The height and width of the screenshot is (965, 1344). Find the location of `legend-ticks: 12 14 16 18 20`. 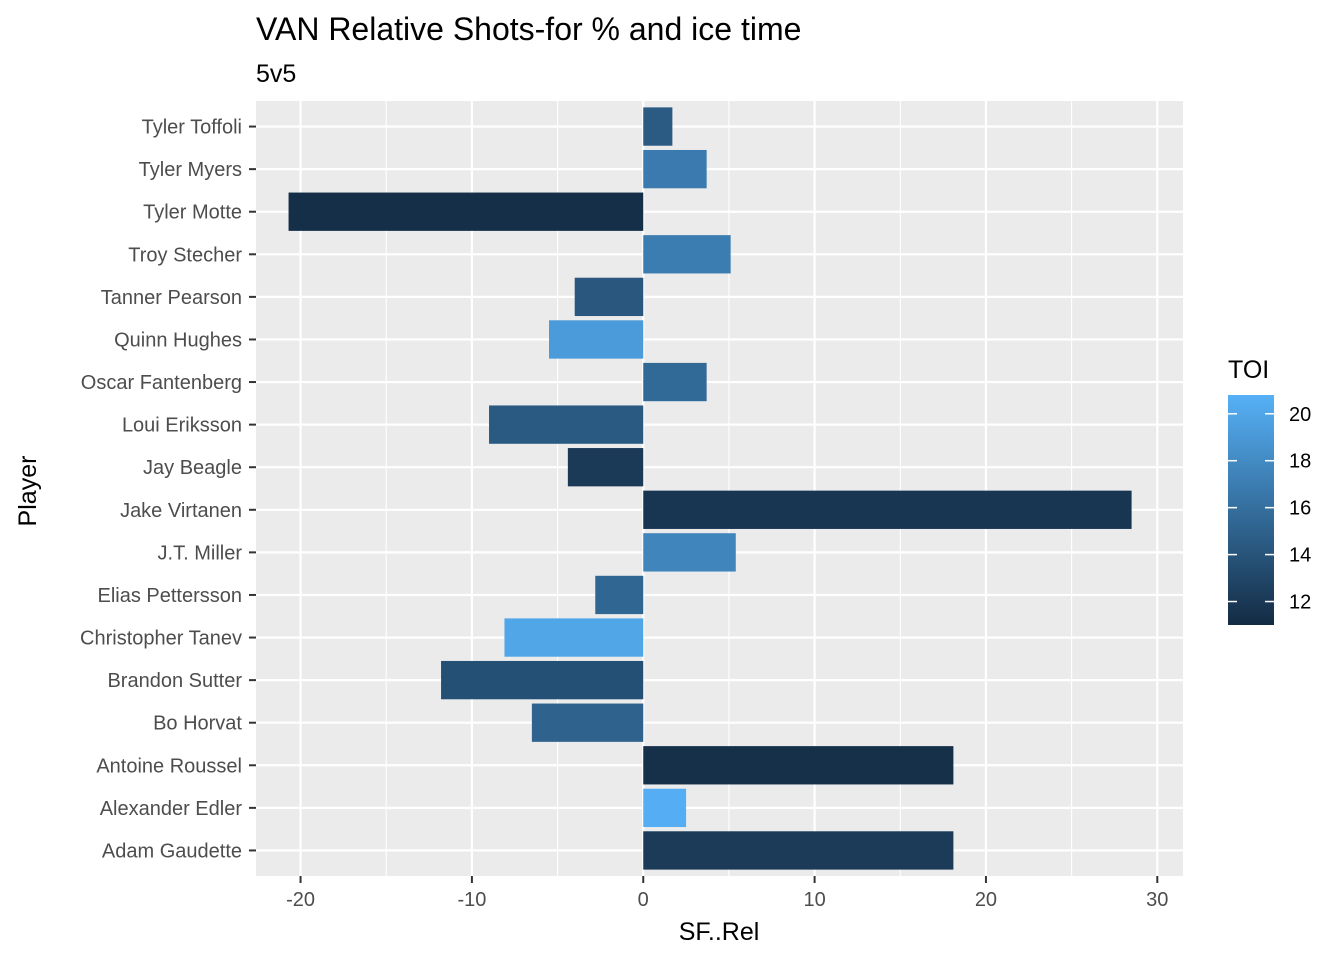

legend-ticks: 12 14 16 18 20 is located at coordinates (1269, 509).